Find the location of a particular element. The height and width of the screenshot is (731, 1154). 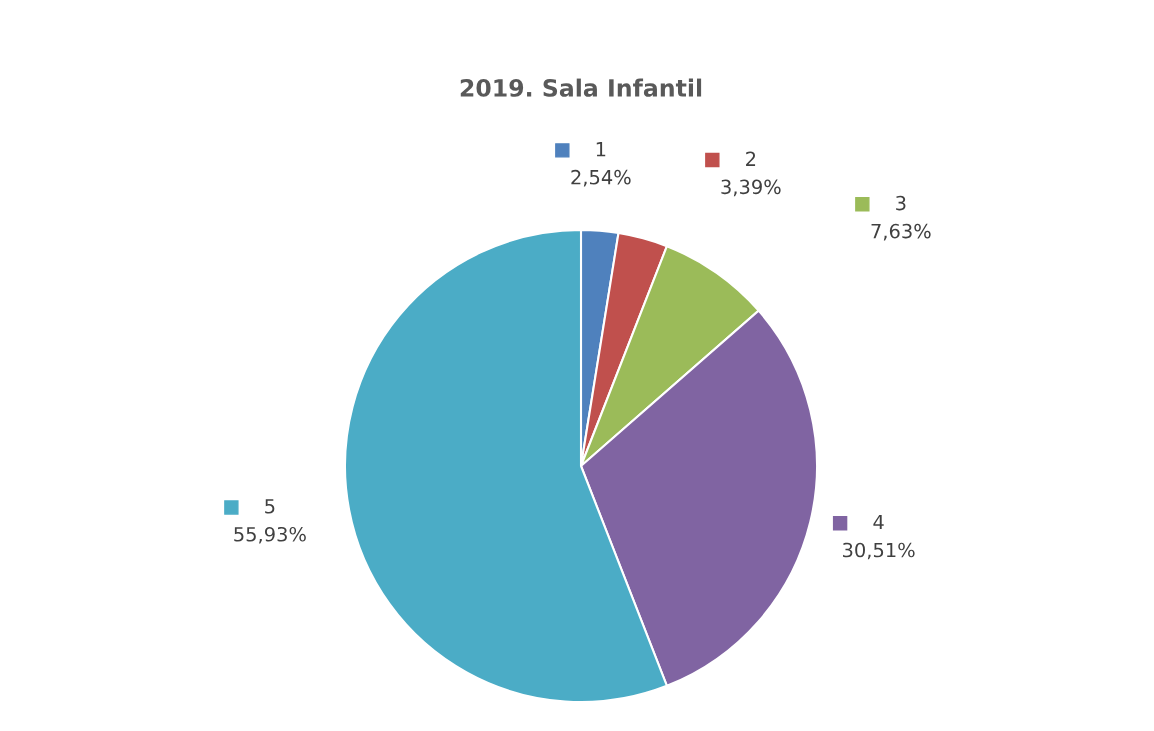

legend-label: 2 is located at coordinates (751, 158).